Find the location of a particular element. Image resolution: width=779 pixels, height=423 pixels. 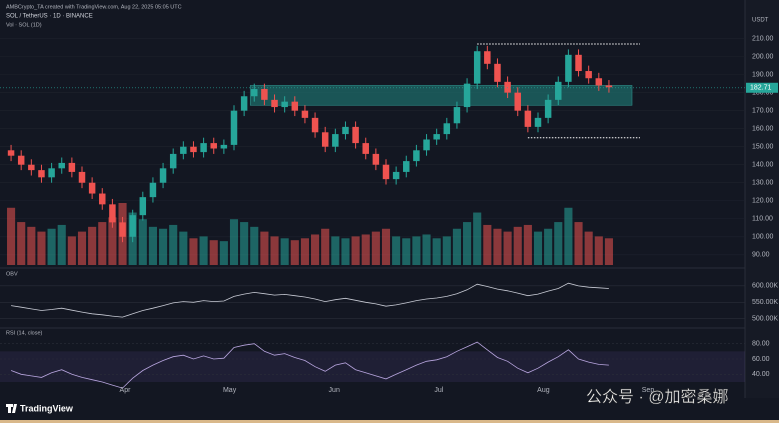

y-tick-label: 600.00K is located at coordinates (765, 286).